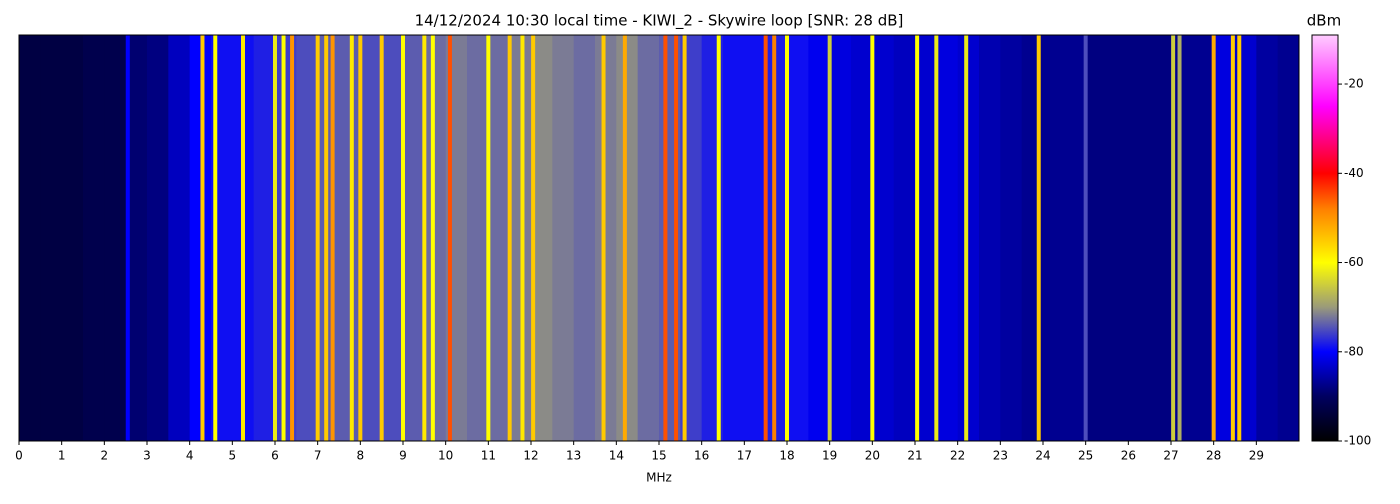  I want to click on colorbar-tick-label: -20, so click(1354, 84).